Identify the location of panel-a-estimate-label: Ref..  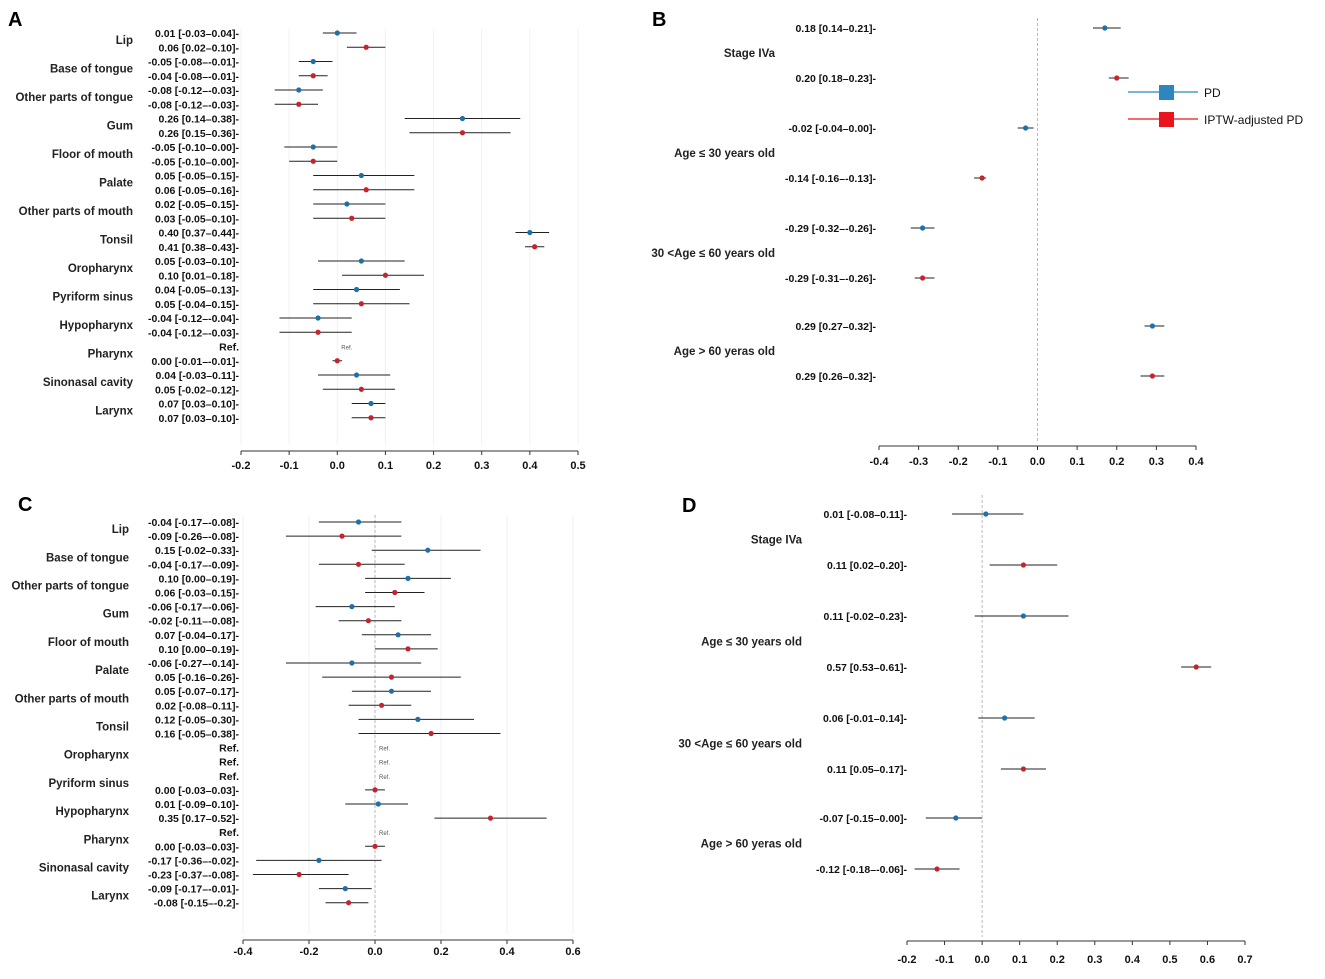
(229, 348).